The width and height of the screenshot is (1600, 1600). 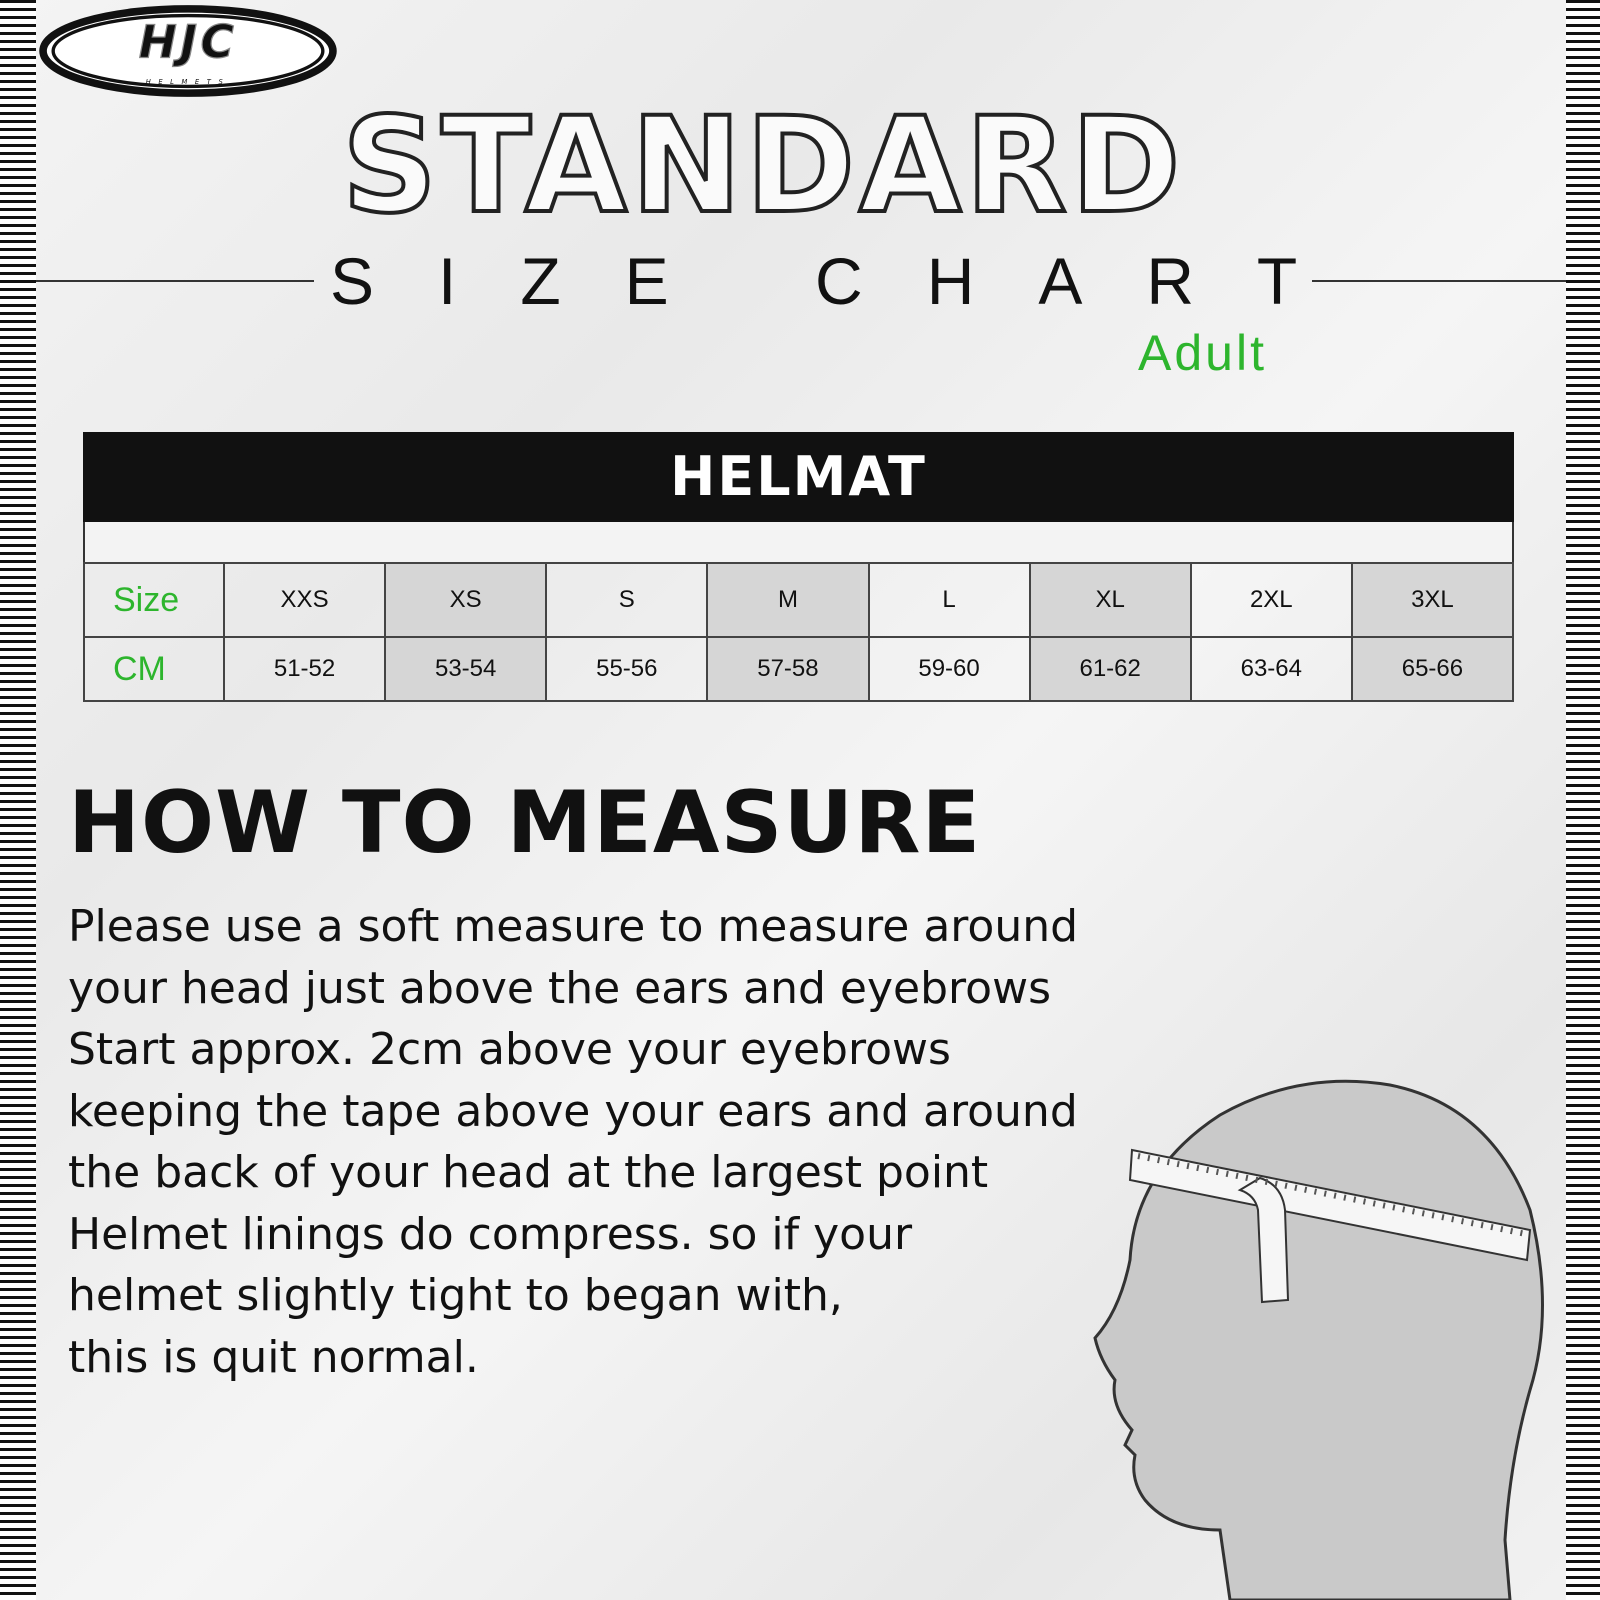 I want to click on row-label-cm: CM, so click(x=154, y=669).